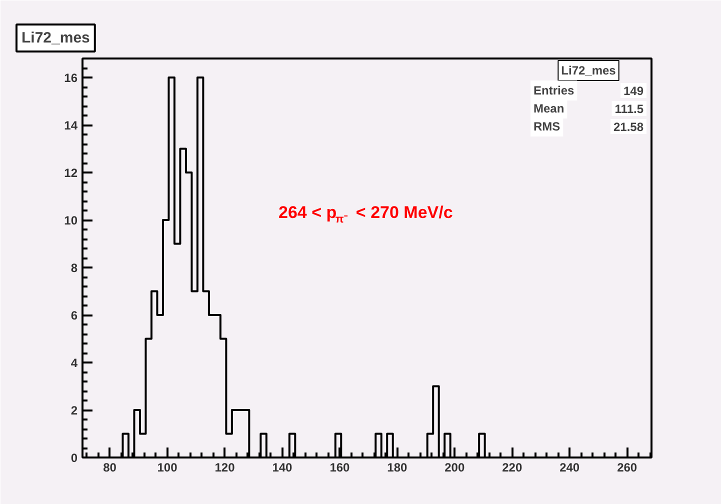  What do you see at coordinates (71, 221) in the screenshot?
I see `y-tick-label: 10` at bounding box center [71, 221].